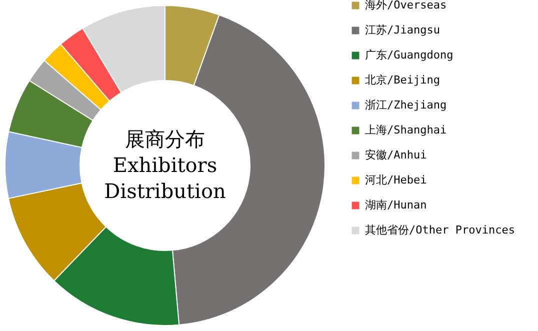  I want to click on legend-label: 江苏/Jiangsu, so click(402, 30).